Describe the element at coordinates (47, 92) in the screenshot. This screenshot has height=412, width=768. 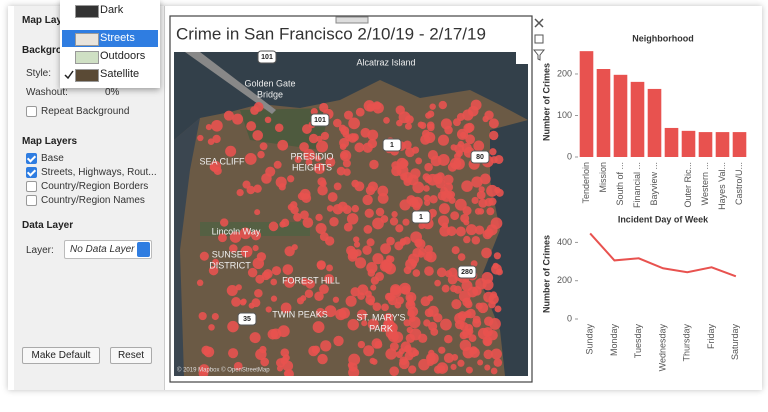
I see `label: Washout:` at that location.